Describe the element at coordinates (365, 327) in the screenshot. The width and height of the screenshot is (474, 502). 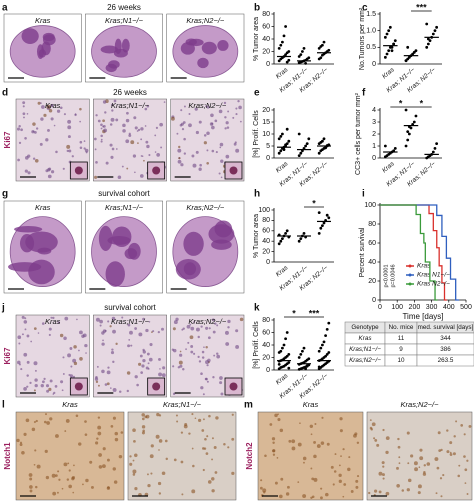
I see `table-header: Genotype` at that location.